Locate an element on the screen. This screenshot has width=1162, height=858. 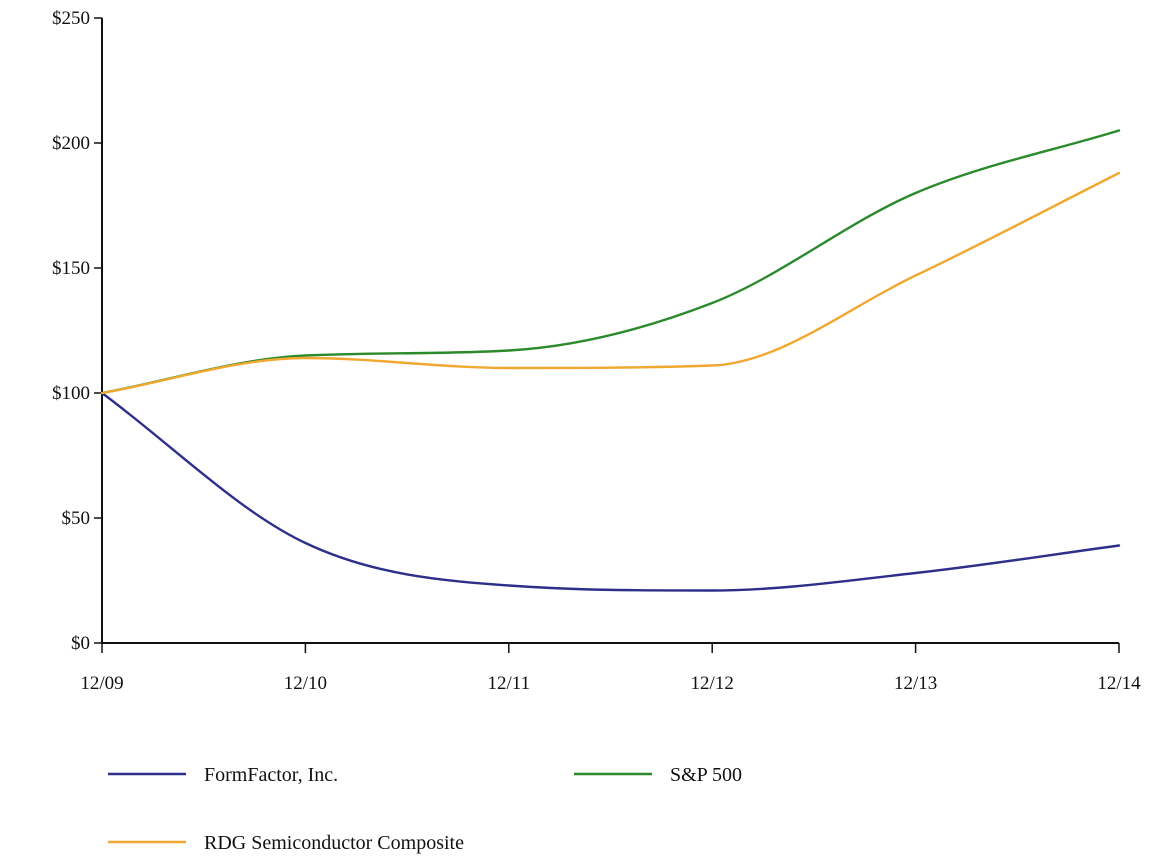
legend-item-formfactor-inc: FormFactor, Inc. is located at coordinates (223, 775).